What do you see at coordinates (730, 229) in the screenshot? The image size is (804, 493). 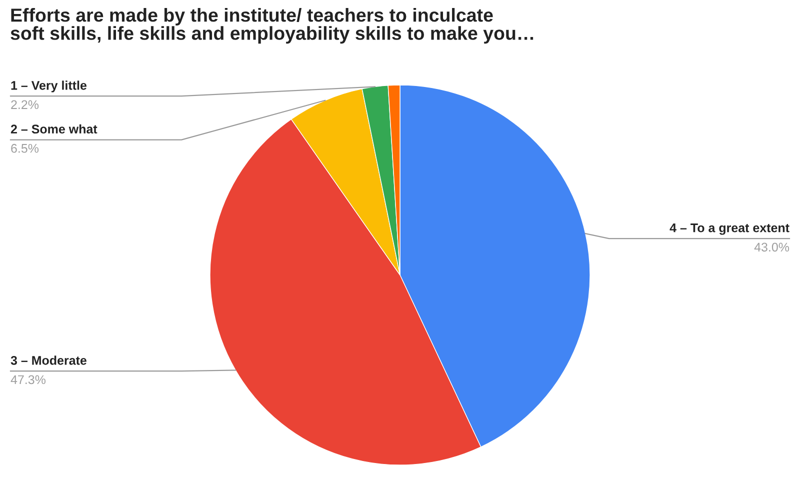 I see `slice-label: 4 – To a great extent` at bounding box center [730, 229].